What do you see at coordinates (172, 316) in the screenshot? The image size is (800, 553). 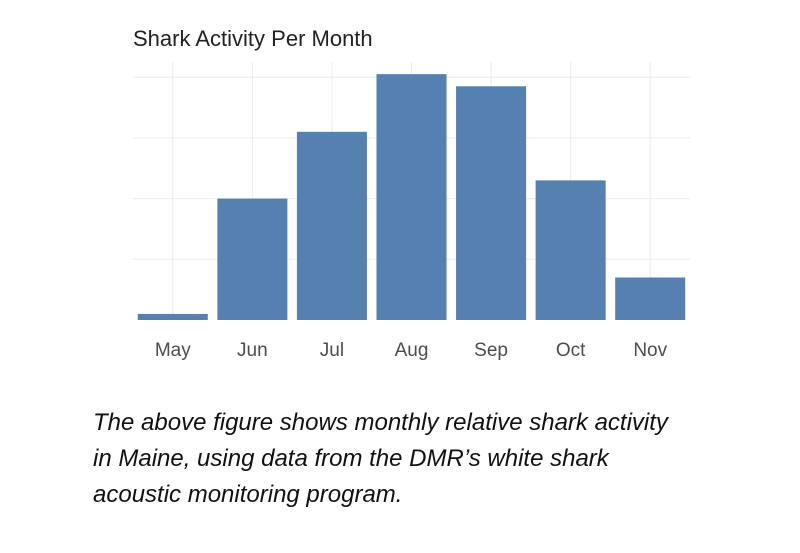 I see `bar-may` at bounding box center [172, 316].